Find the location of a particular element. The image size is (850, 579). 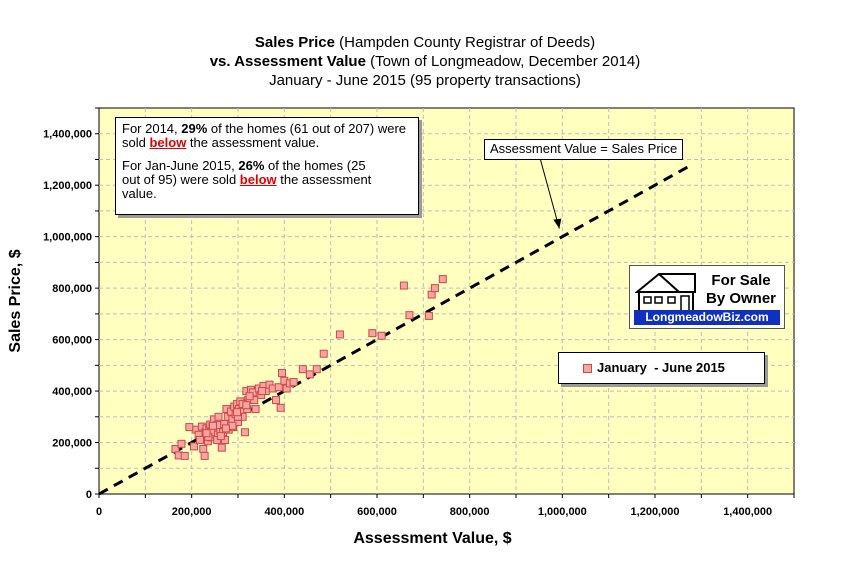

y-tick-label: 1,200,000 is located at coordinates (67, 186).